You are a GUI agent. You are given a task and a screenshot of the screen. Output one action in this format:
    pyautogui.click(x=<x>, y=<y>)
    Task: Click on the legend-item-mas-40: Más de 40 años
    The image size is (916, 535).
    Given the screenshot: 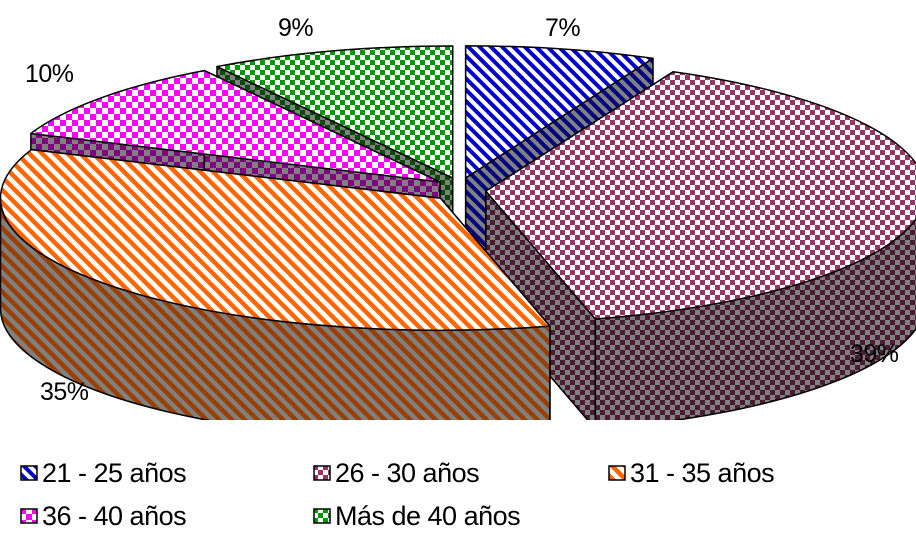 What is the action you would take?
    pyautogui.click(x=417, y=516)
    